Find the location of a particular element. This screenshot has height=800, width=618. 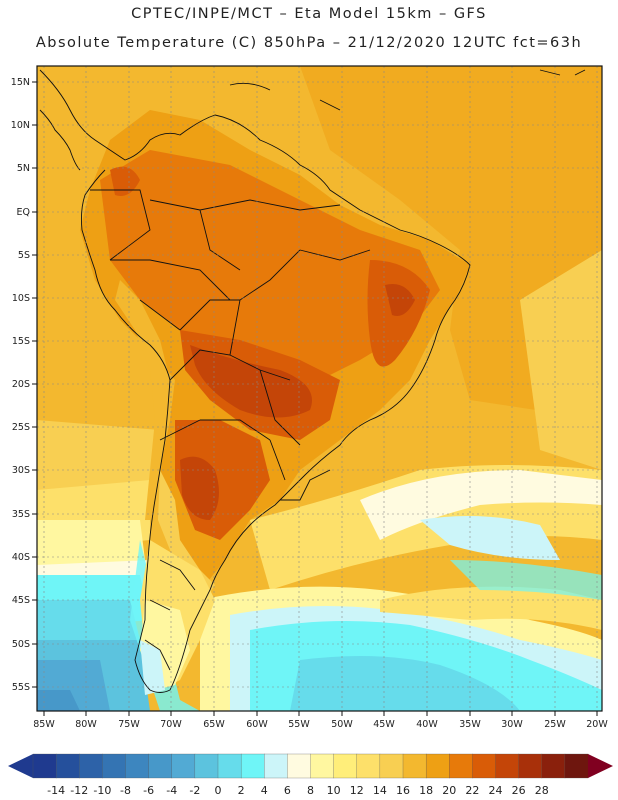

lat-label: 15S is located at coordinates (21, 341).